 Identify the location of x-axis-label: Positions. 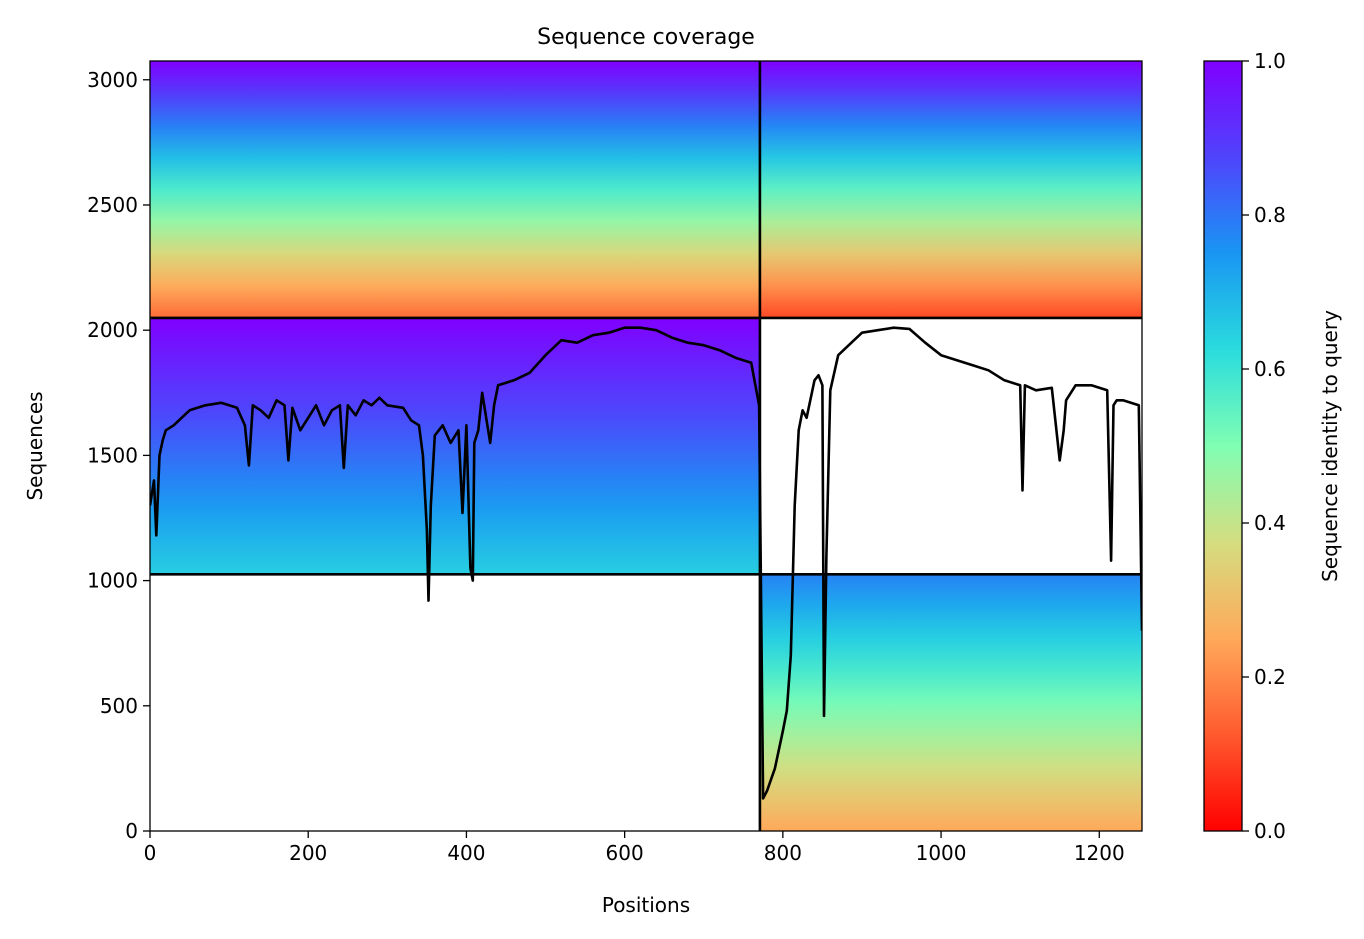
(646, 905).